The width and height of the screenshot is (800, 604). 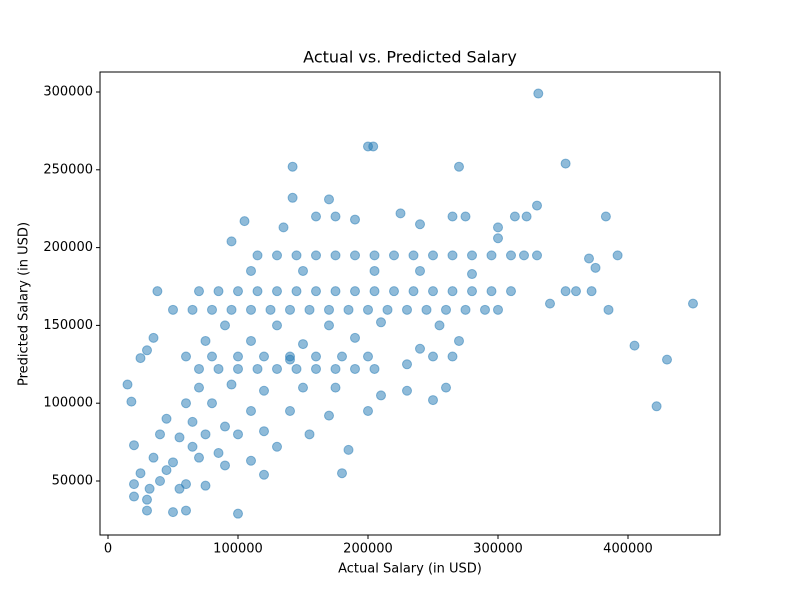 What do you see at coordinates (68, 169) in the screenshot?
I see `y-tick-label: 250000` at bounding box center [68, 169].